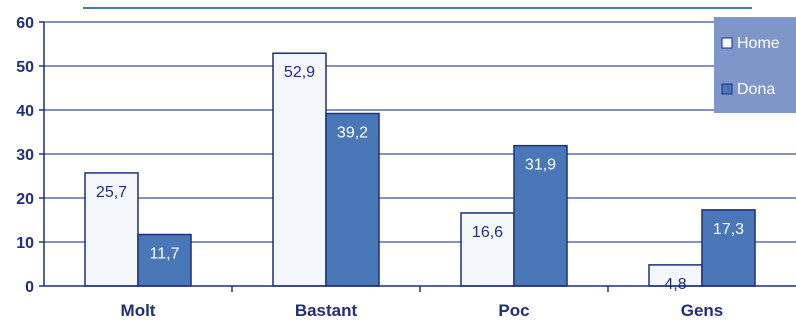 Image resolution: width=796 pixels, height=322 pixels. What do you see at coordinates (352, 199) in the screenshot?
I see `bar-dona-bastant` at bounding box center [352, 199].